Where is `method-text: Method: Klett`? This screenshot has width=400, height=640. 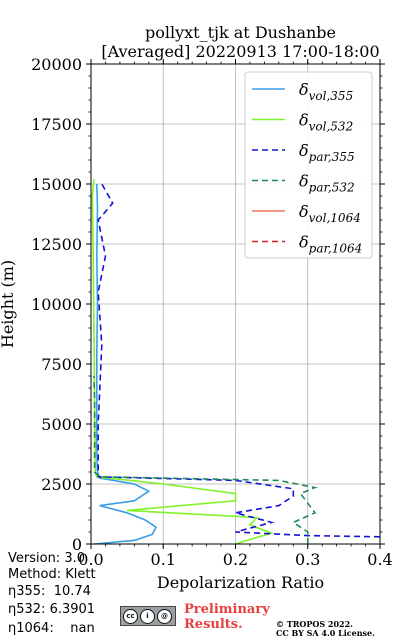 method-text: Method: Klett is located at coordinates (52, 574).